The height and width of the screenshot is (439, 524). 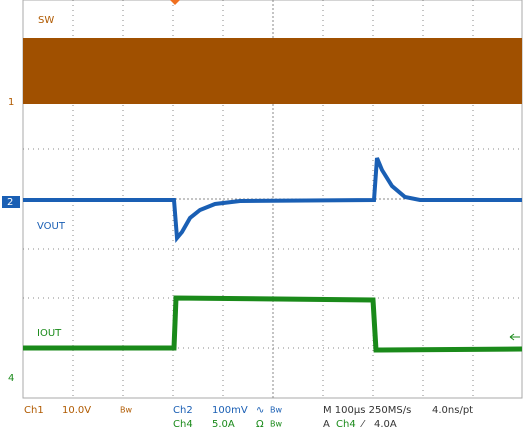 I want to click on ch4-marker: 4, so click(x=11, y=378).